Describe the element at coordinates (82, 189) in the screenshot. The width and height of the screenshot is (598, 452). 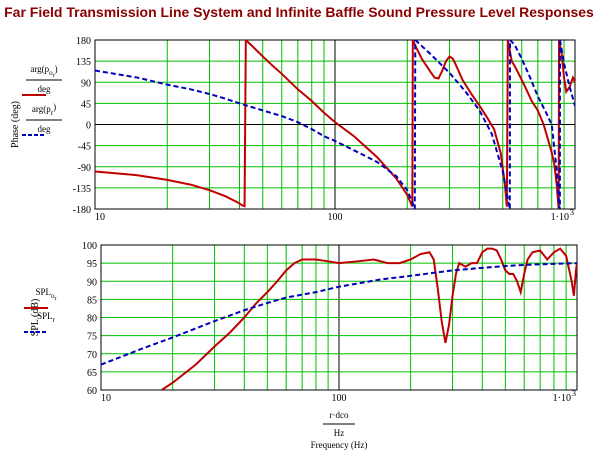
I see `y-tick-label: -135` at that location.